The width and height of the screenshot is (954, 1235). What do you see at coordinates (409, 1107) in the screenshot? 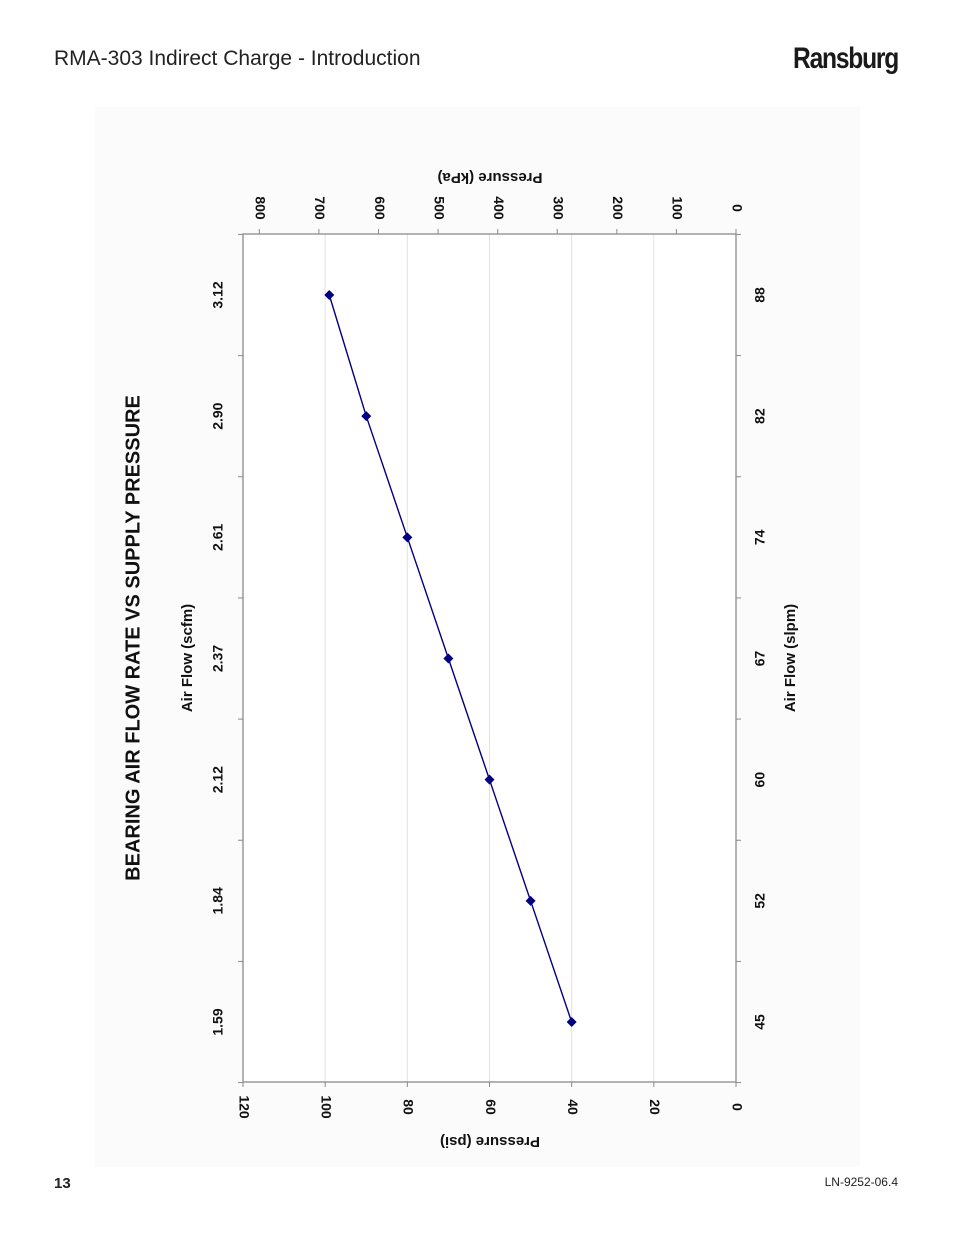
I see `psi-tick-label: 80` at bounding box center [409, 1107].